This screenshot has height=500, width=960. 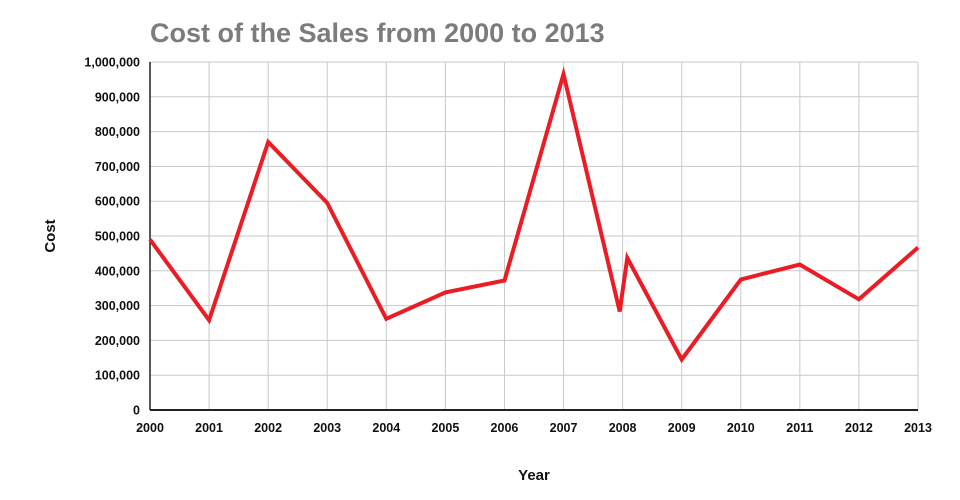 What do you see at coordinates (386, 428) in the screenshot?
I see `x-tick-label: 2004` at bounding box center [386, 428].